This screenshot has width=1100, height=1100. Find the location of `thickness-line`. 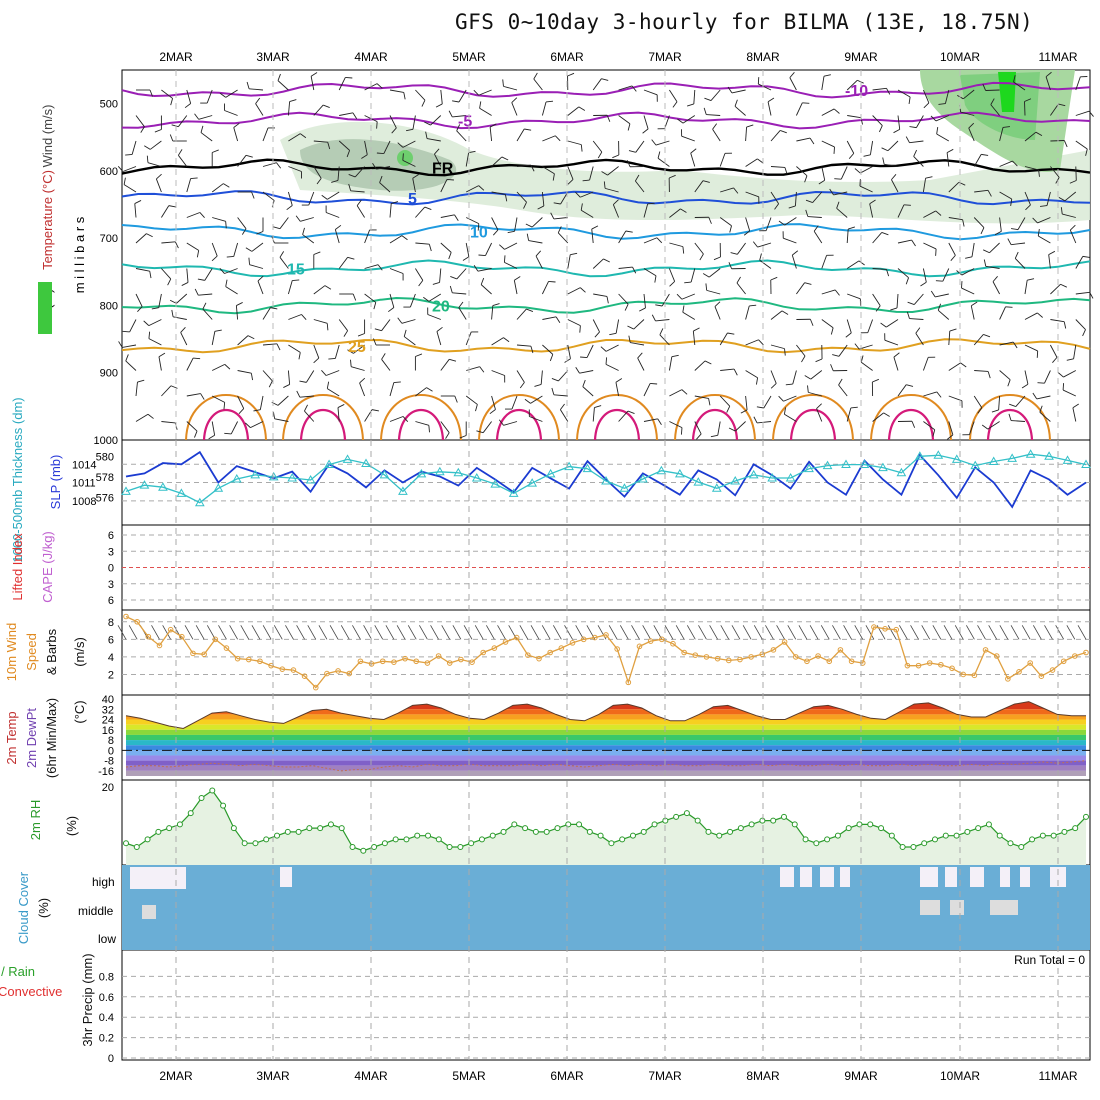

thickness-line is located at coordinates (606, 478).